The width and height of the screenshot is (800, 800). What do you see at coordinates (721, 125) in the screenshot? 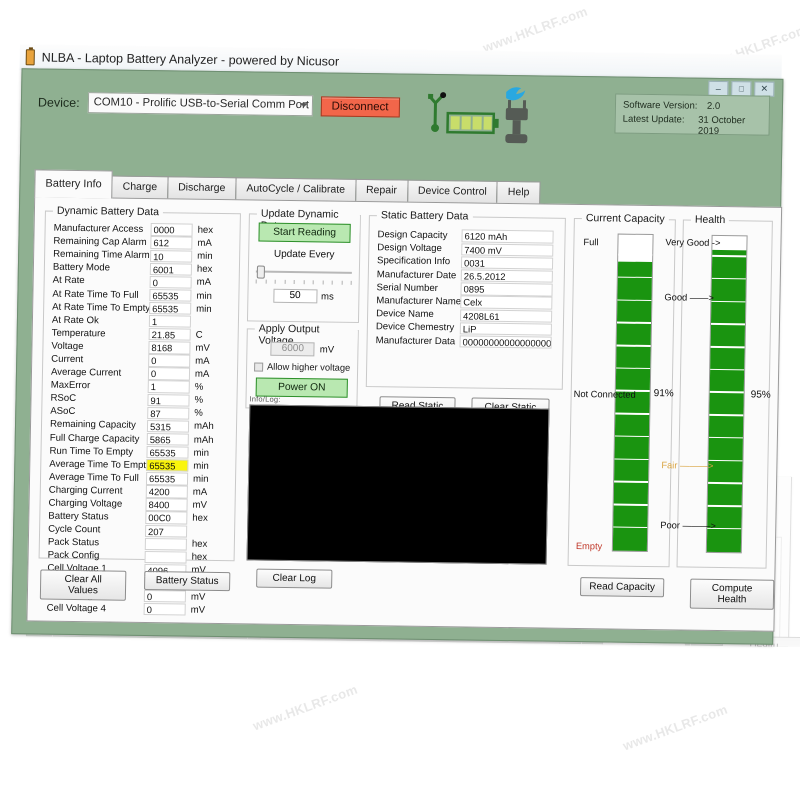
I see `latest-update-value: 31 October 2019` at bounding box center [721, 125].